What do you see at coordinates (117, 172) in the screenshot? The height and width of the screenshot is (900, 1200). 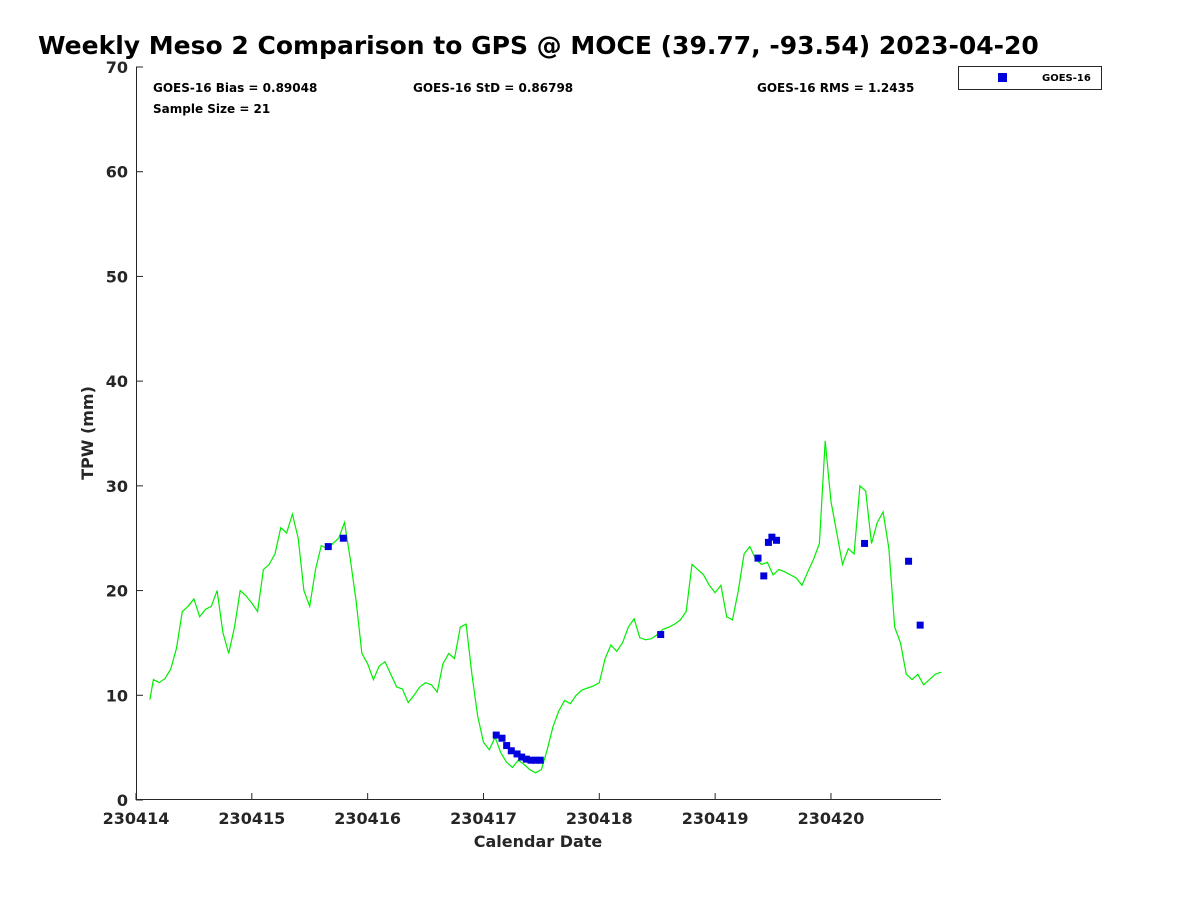 I see `y-tick-label: 60` at bounding box center [117, 172].